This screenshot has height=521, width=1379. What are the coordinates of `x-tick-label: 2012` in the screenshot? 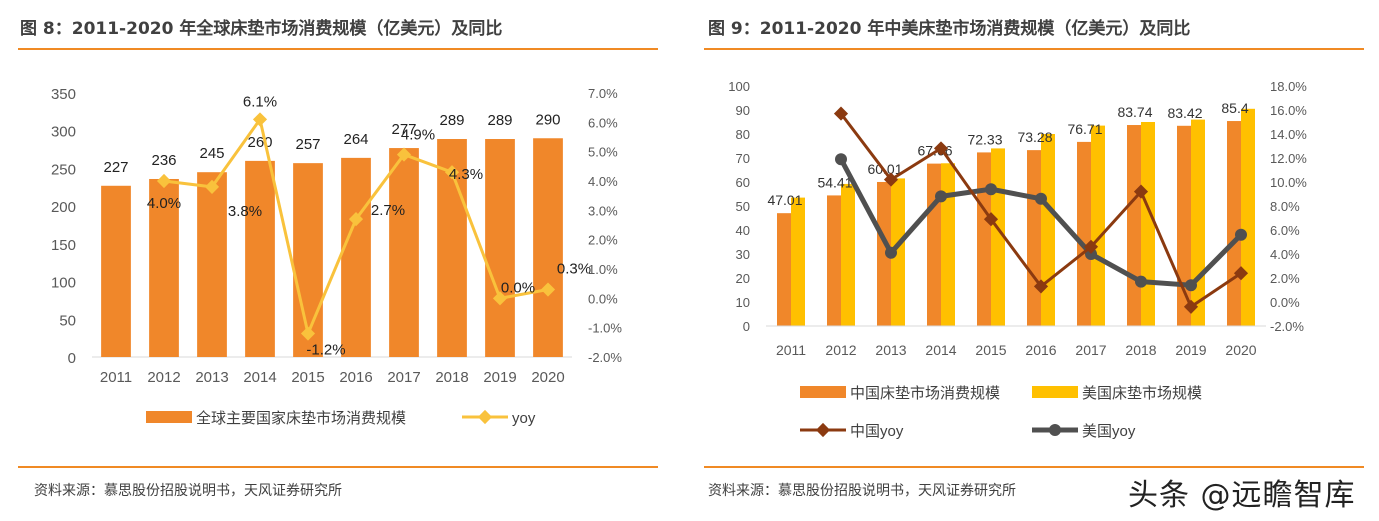 It's located at (163, 377).